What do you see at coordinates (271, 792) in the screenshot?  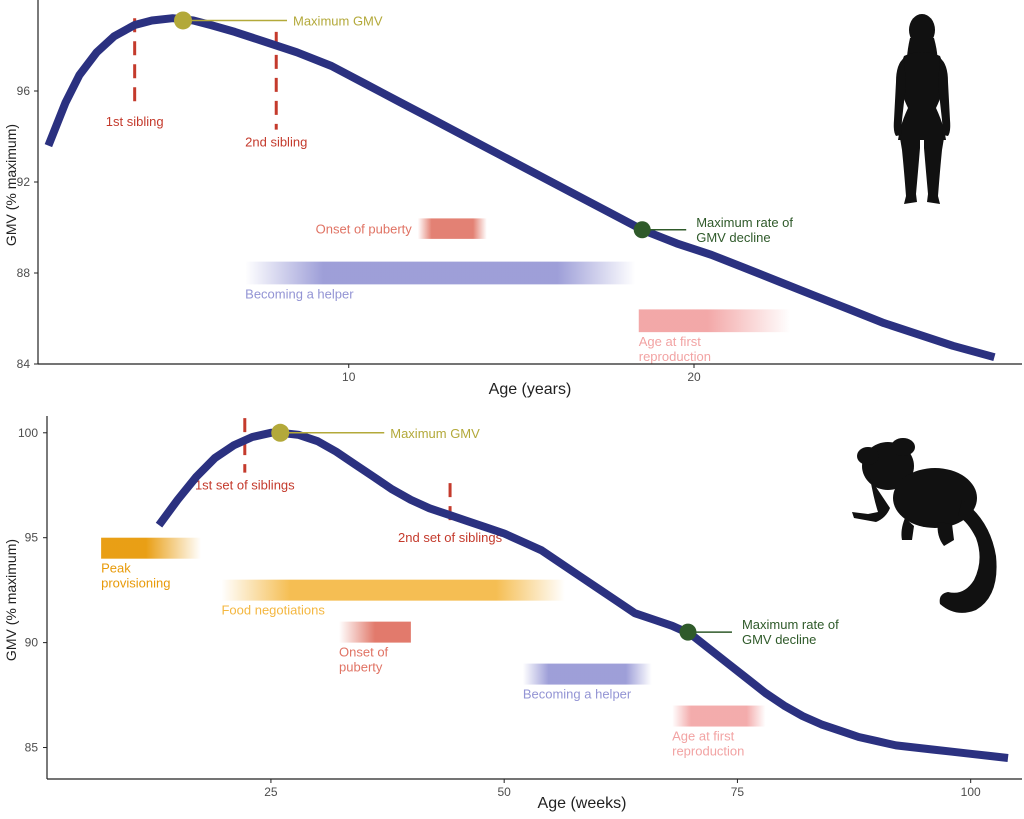 I see `x-tick-label: 25` at bounding box center [271, 792].